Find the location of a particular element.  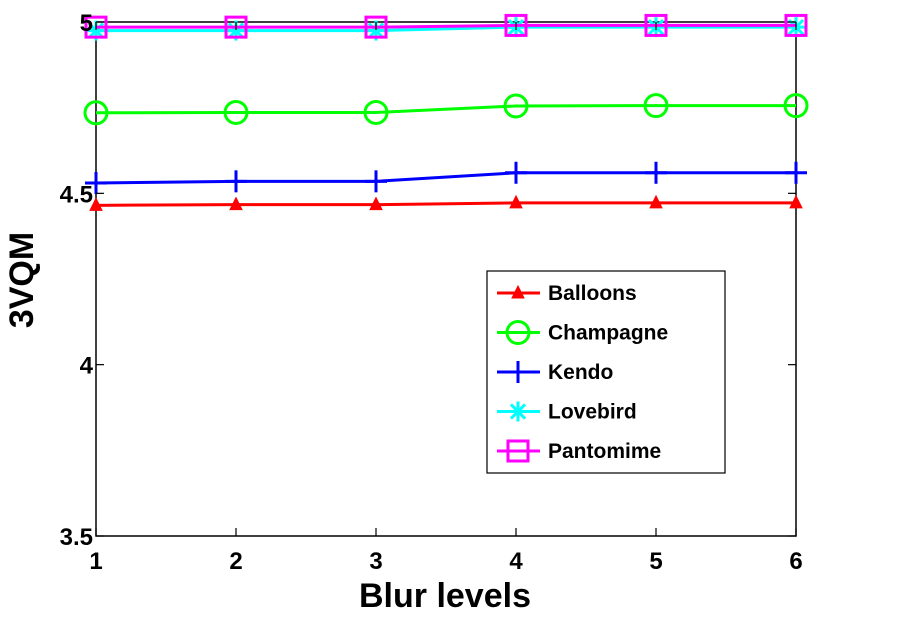

series-line-lovebird is located at coordinates (446, 29).